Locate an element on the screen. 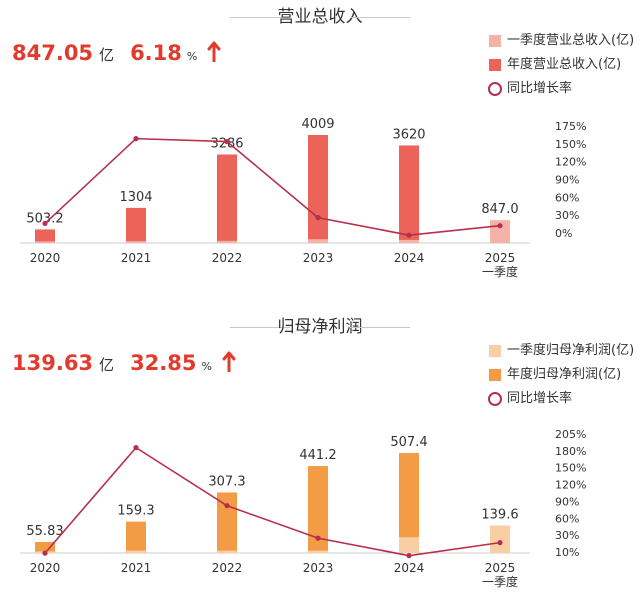  profit-title-row: 归母净利润 is located at coordinates (320, 327).